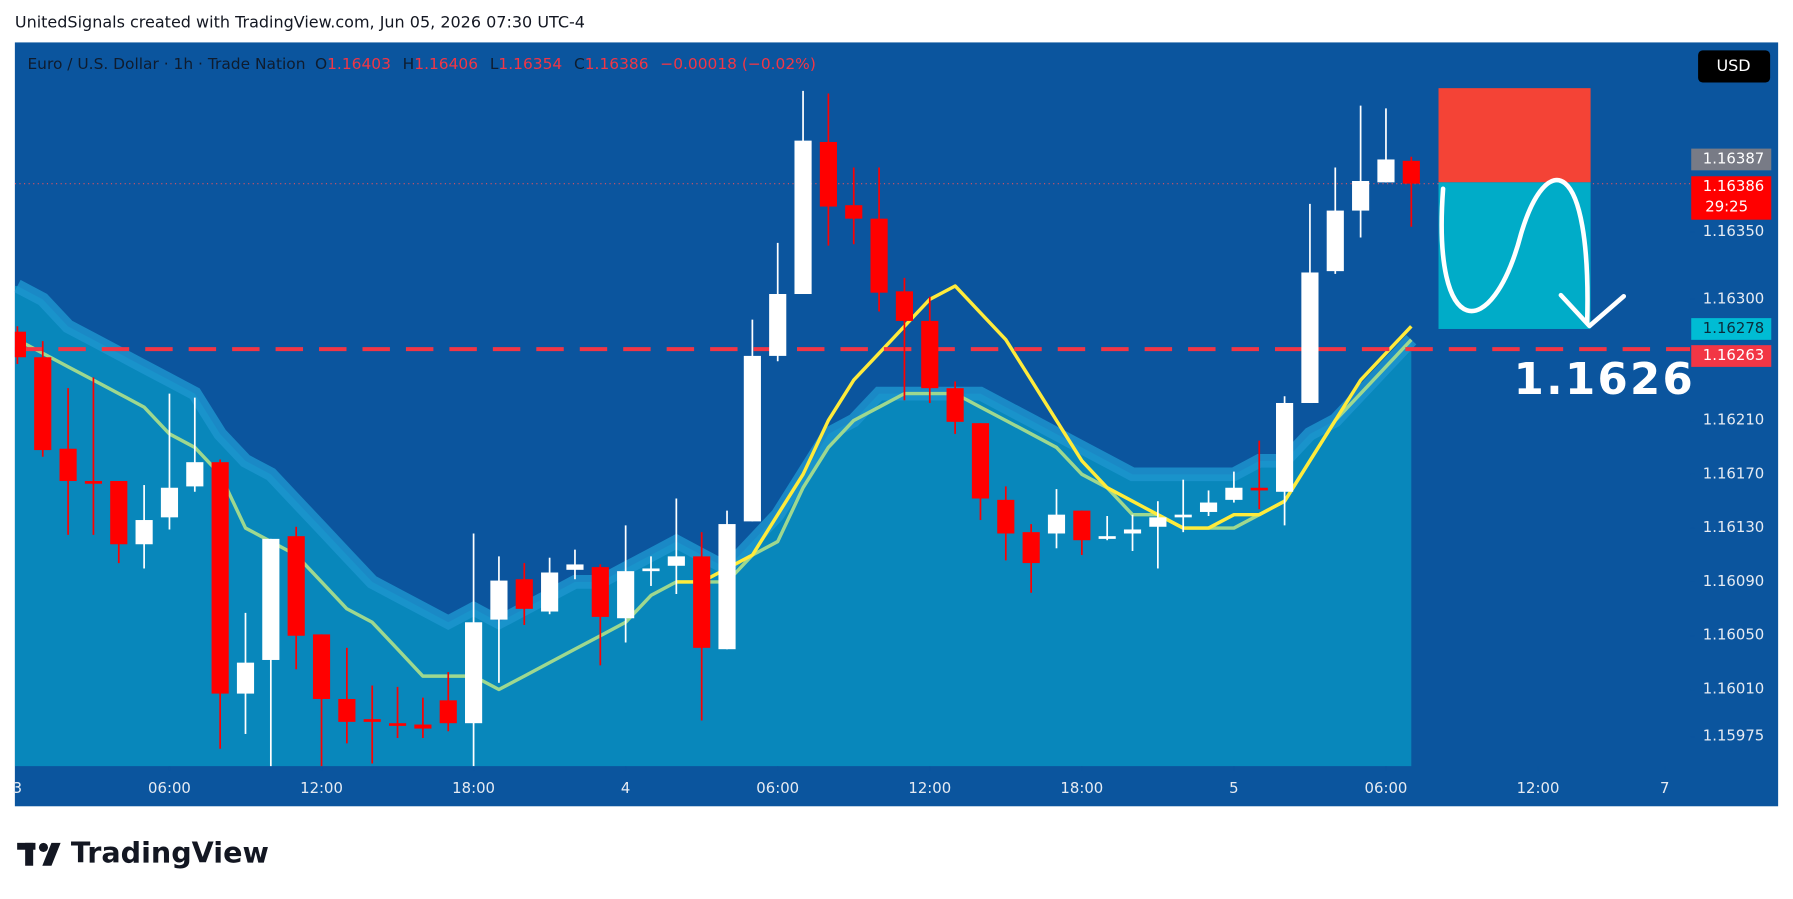  I want to click on x-tick-label: 3, so click(17, 788).